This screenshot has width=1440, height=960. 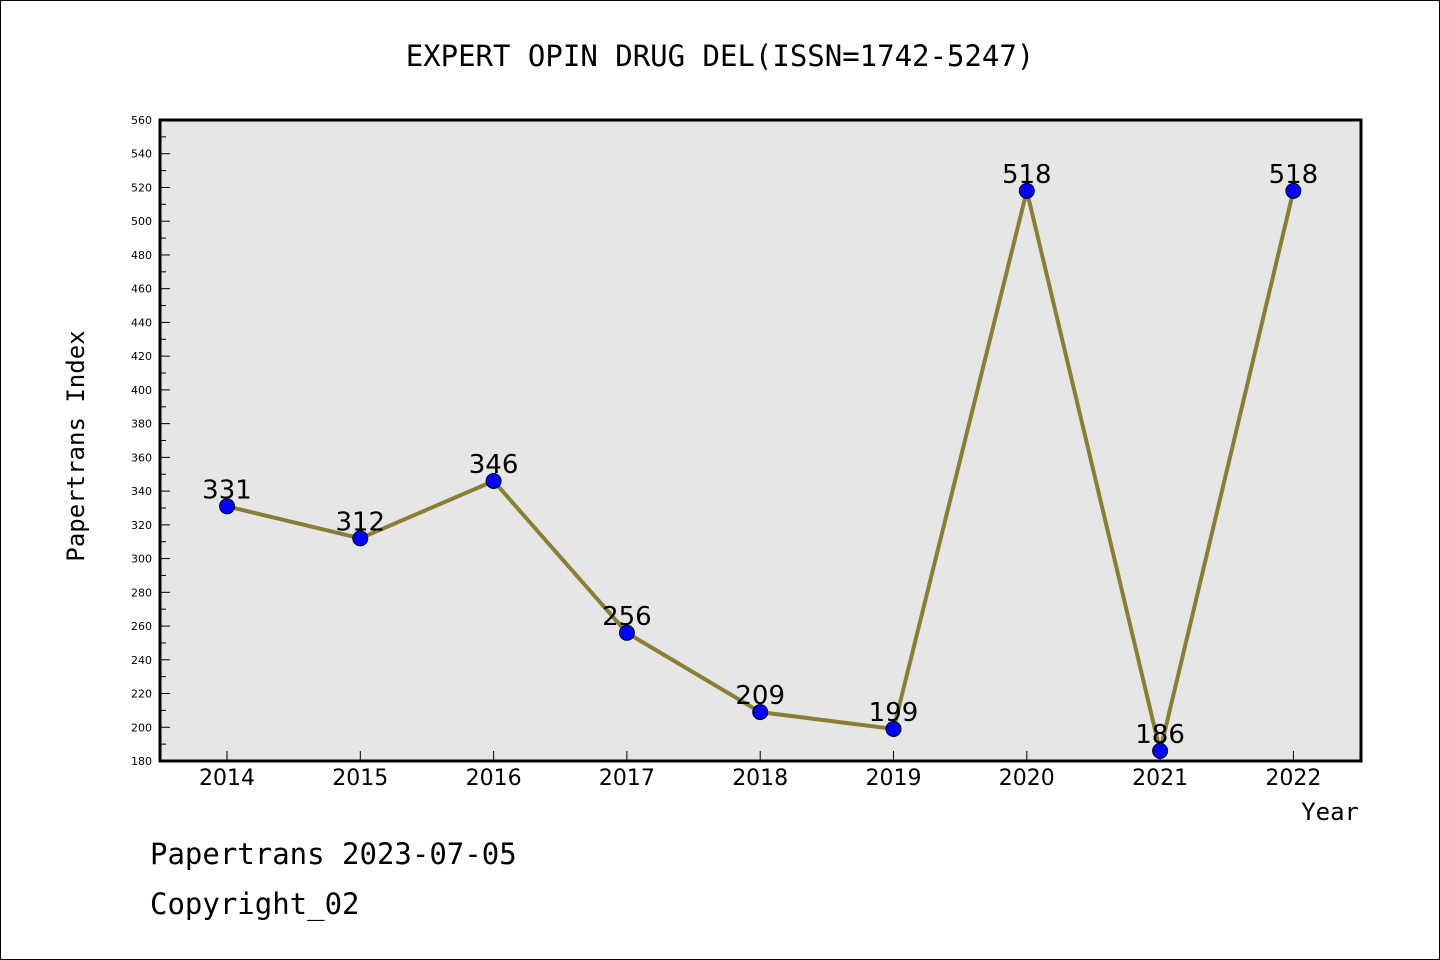 What do you see at coordinates (1027, 778) in the screenshot?
I see `x-tick-label: 2020` at bounding box center [1027, 778].